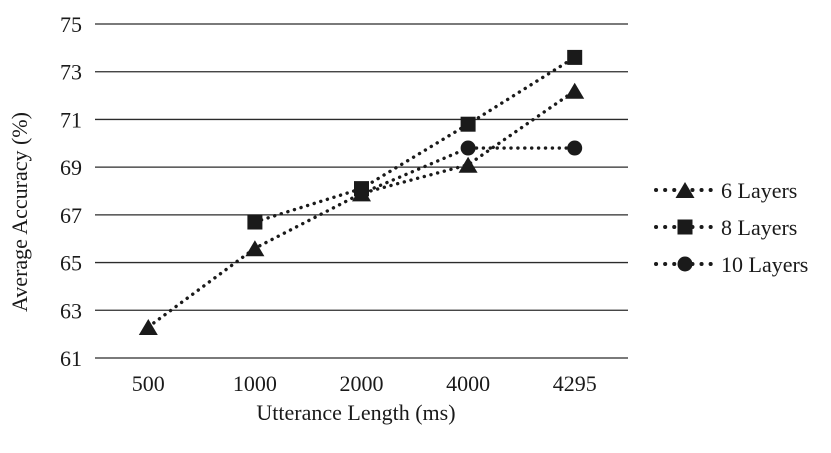 The height and width of the screenshot is (453, 831). What do you see at coordinates (685, 264) in the screenshot?
I see `legend-circle-icon` at bounding box center [685, 264].